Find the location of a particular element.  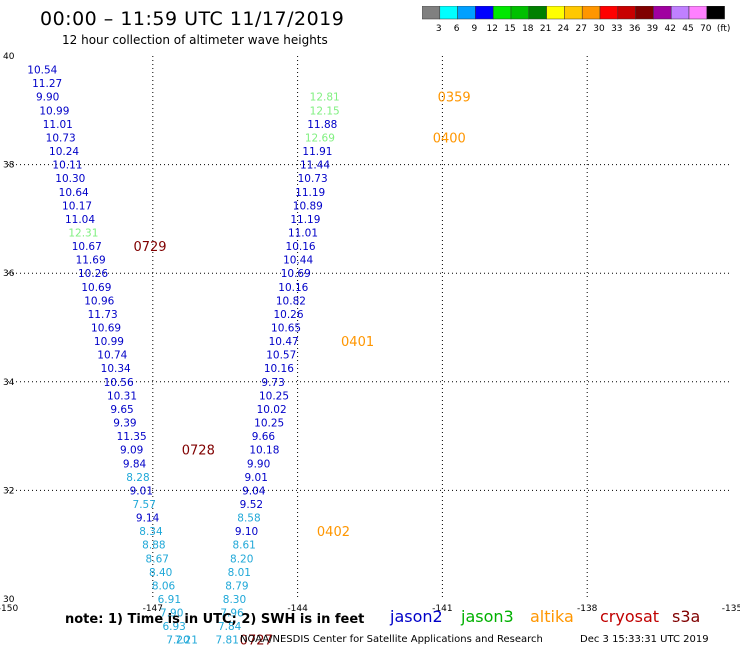

latitude-tick-label: 36 is located at coordinates (9, 274).